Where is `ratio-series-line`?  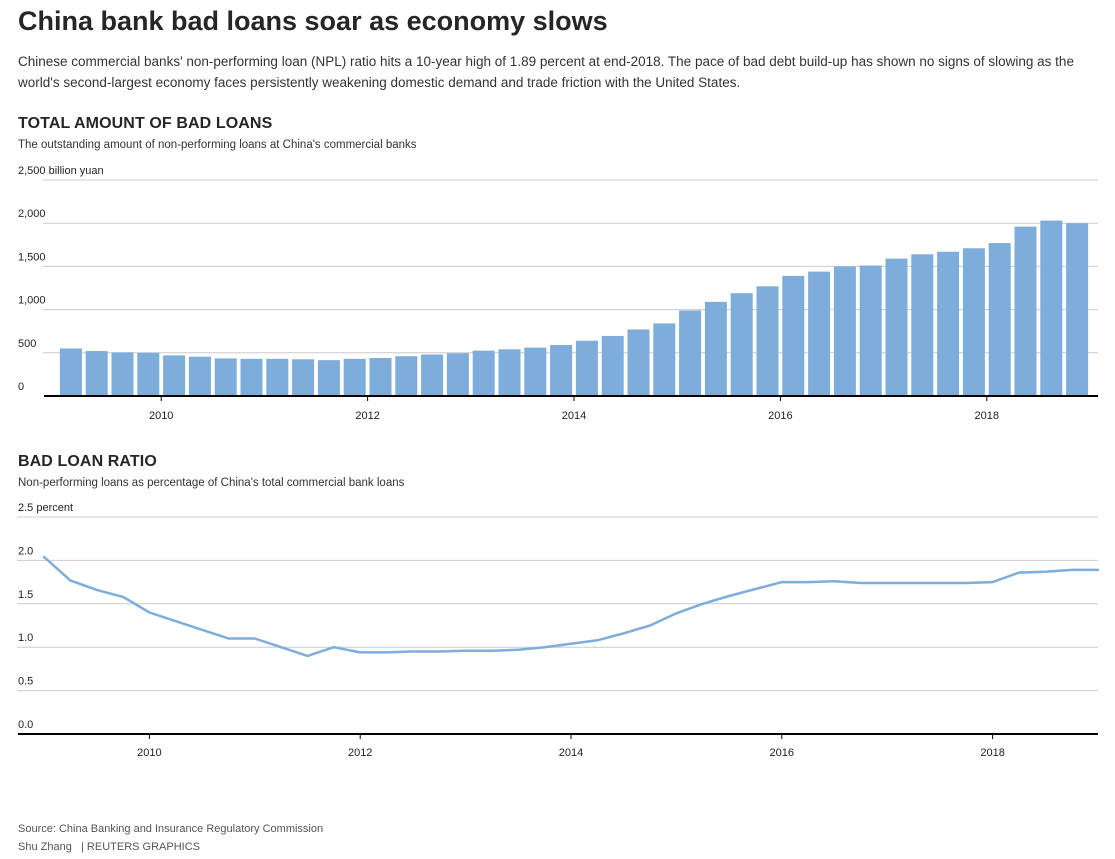 ratio-series-line is located at coordinates (571, 606).